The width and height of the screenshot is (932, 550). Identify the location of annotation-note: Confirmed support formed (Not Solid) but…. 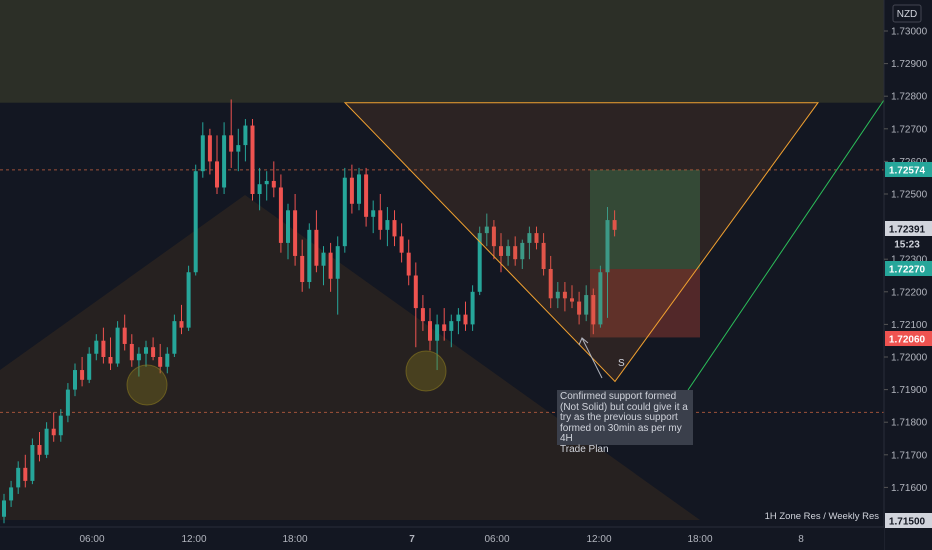
(625, 422).